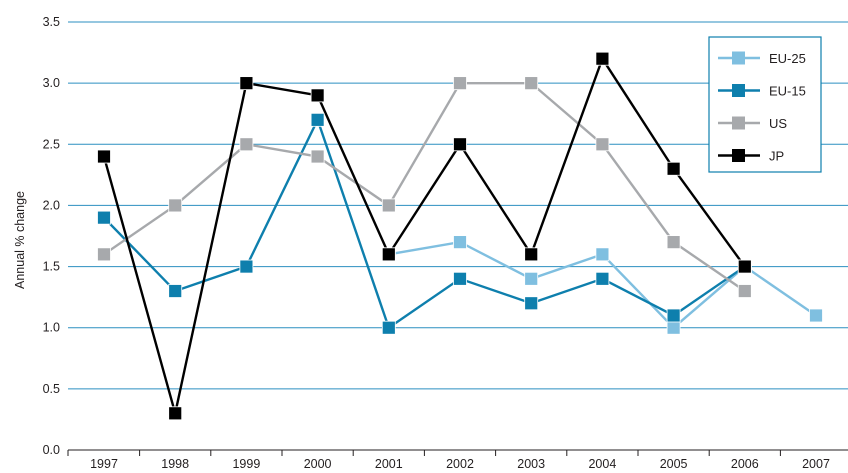 The height and width of the screenshot is (473, 848). I want to click on y-axis-title: Annual % change, so click(20, 240).